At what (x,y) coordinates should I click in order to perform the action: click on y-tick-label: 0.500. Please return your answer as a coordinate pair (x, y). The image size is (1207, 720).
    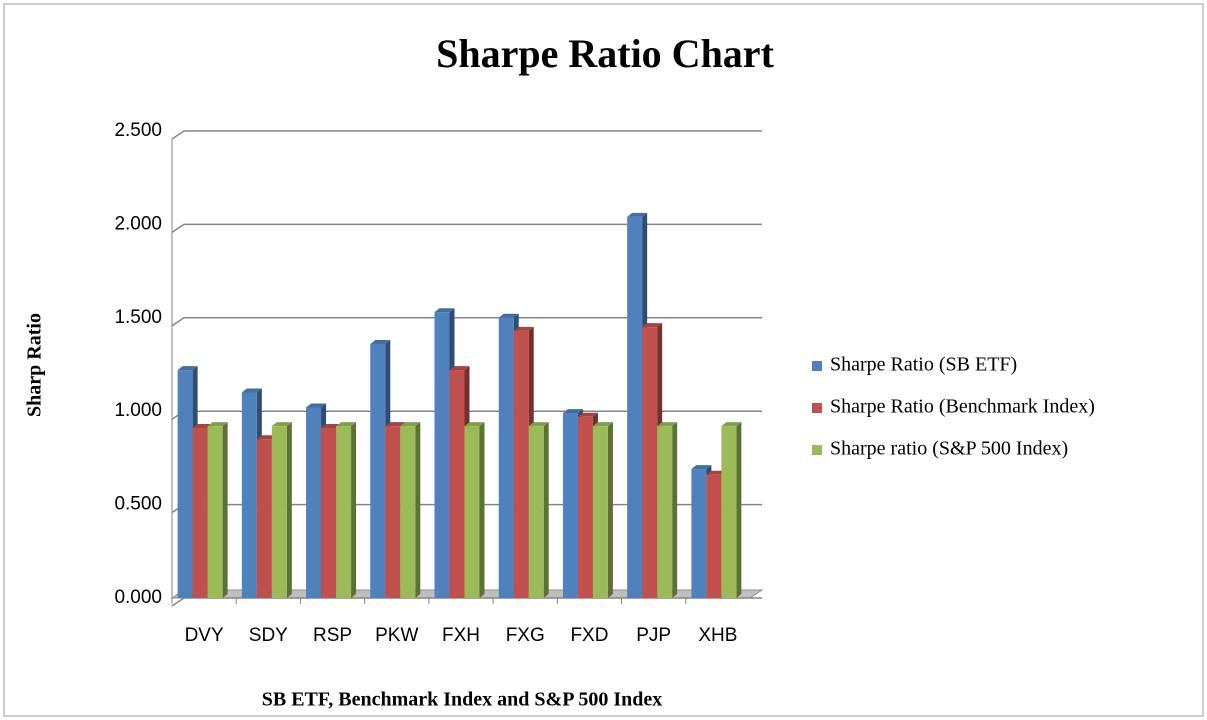
    Looking at the image, I should click on (138, 504).